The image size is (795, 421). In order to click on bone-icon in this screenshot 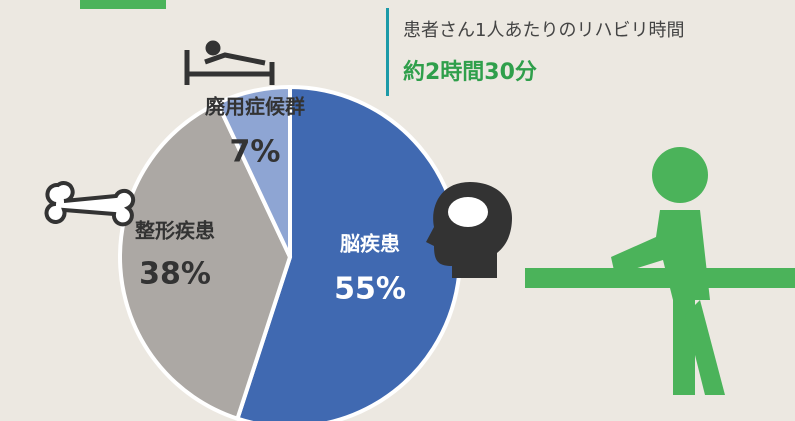, I will do `click(90, 204)`.